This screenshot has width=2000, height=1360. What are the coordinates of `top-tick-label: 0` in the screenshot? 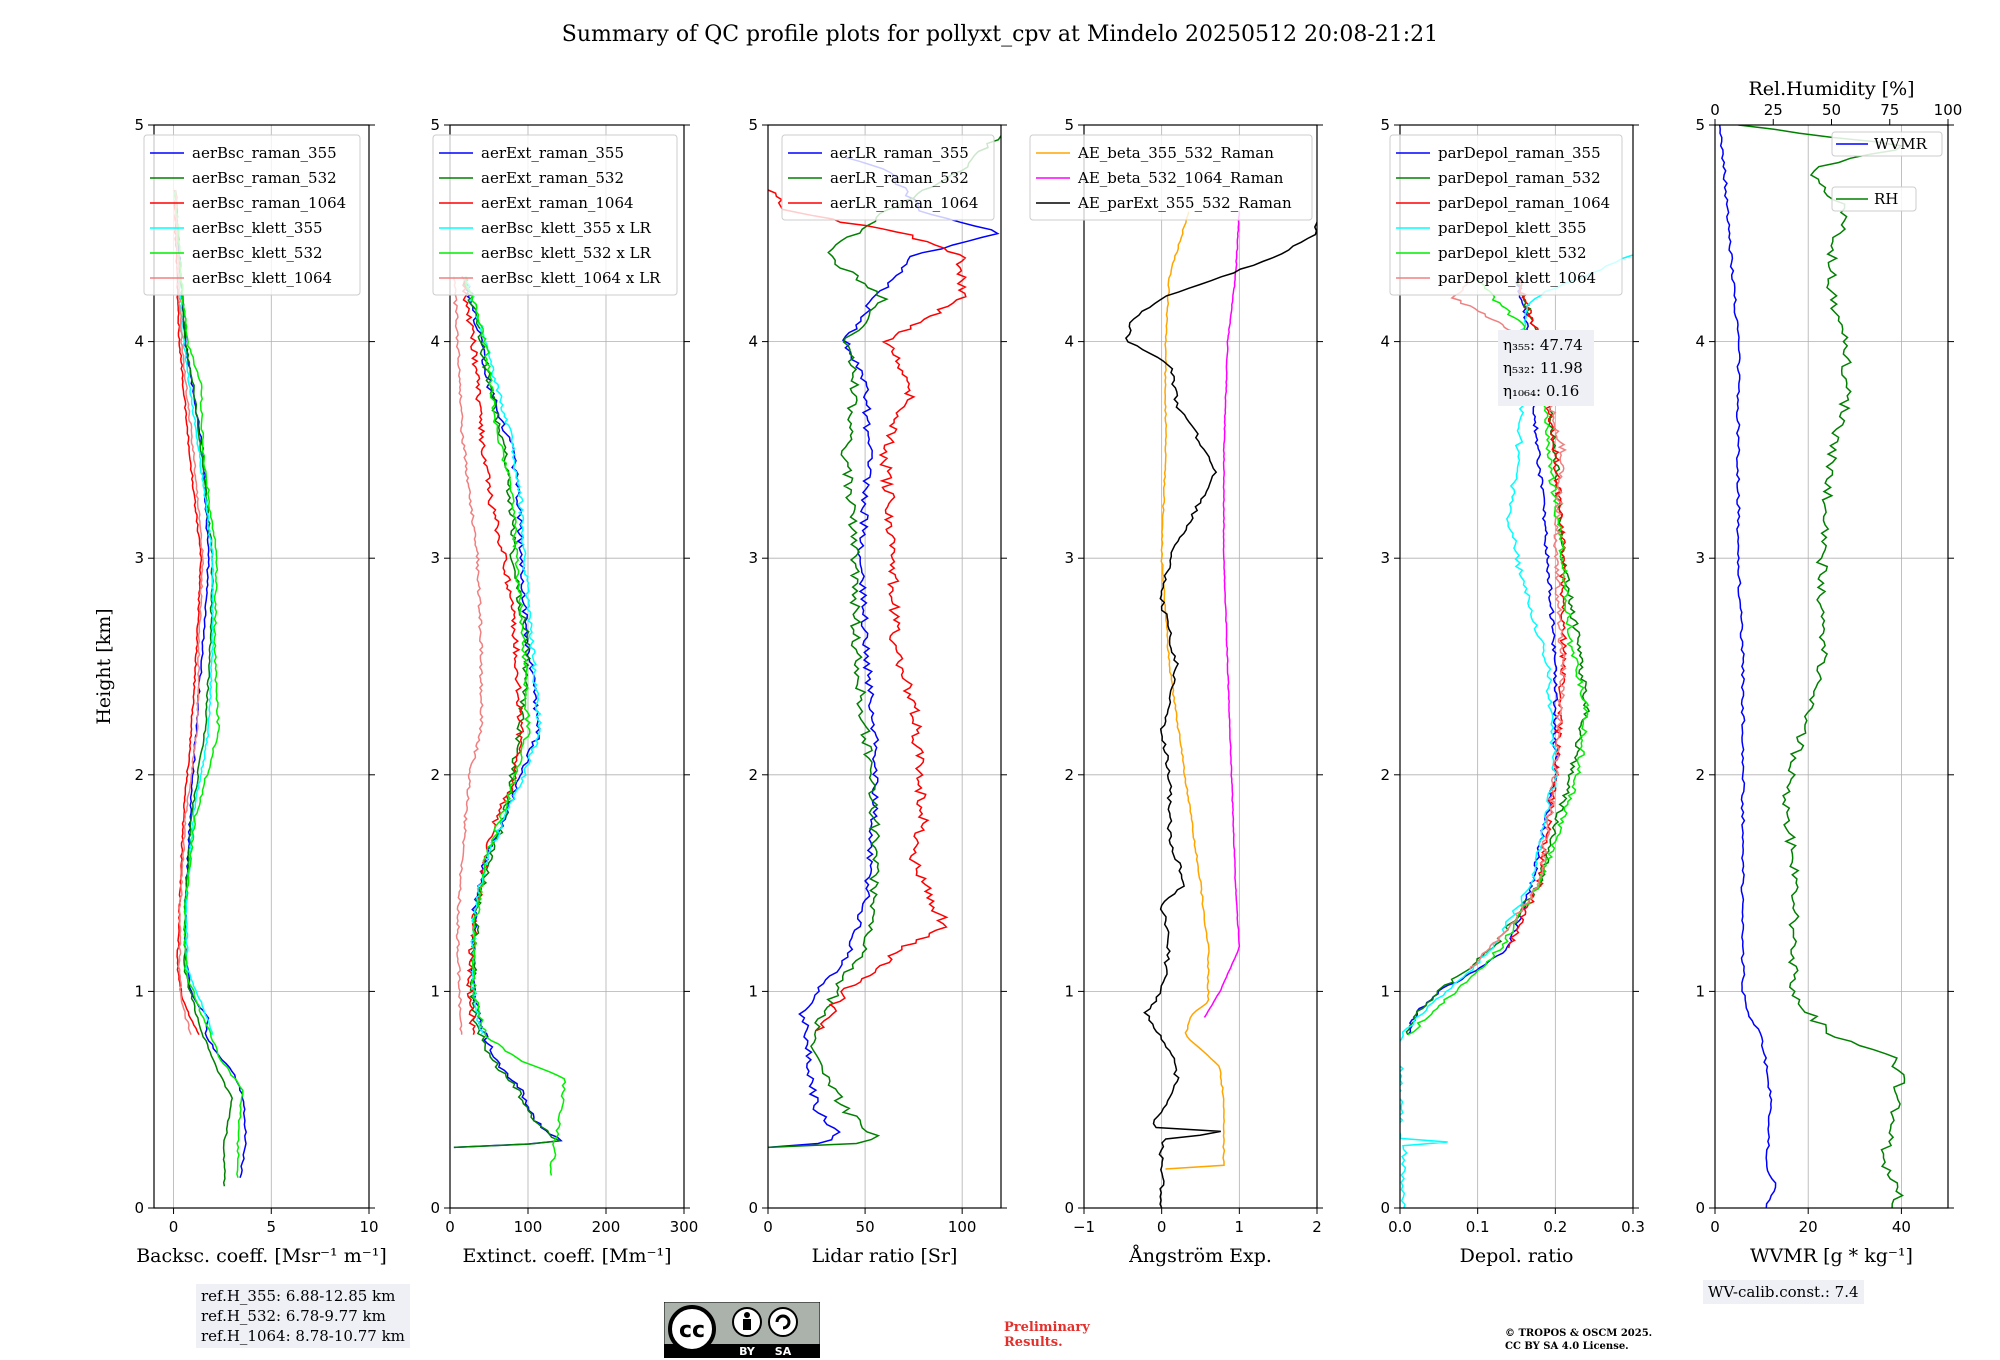 It's located at (1715, 110).